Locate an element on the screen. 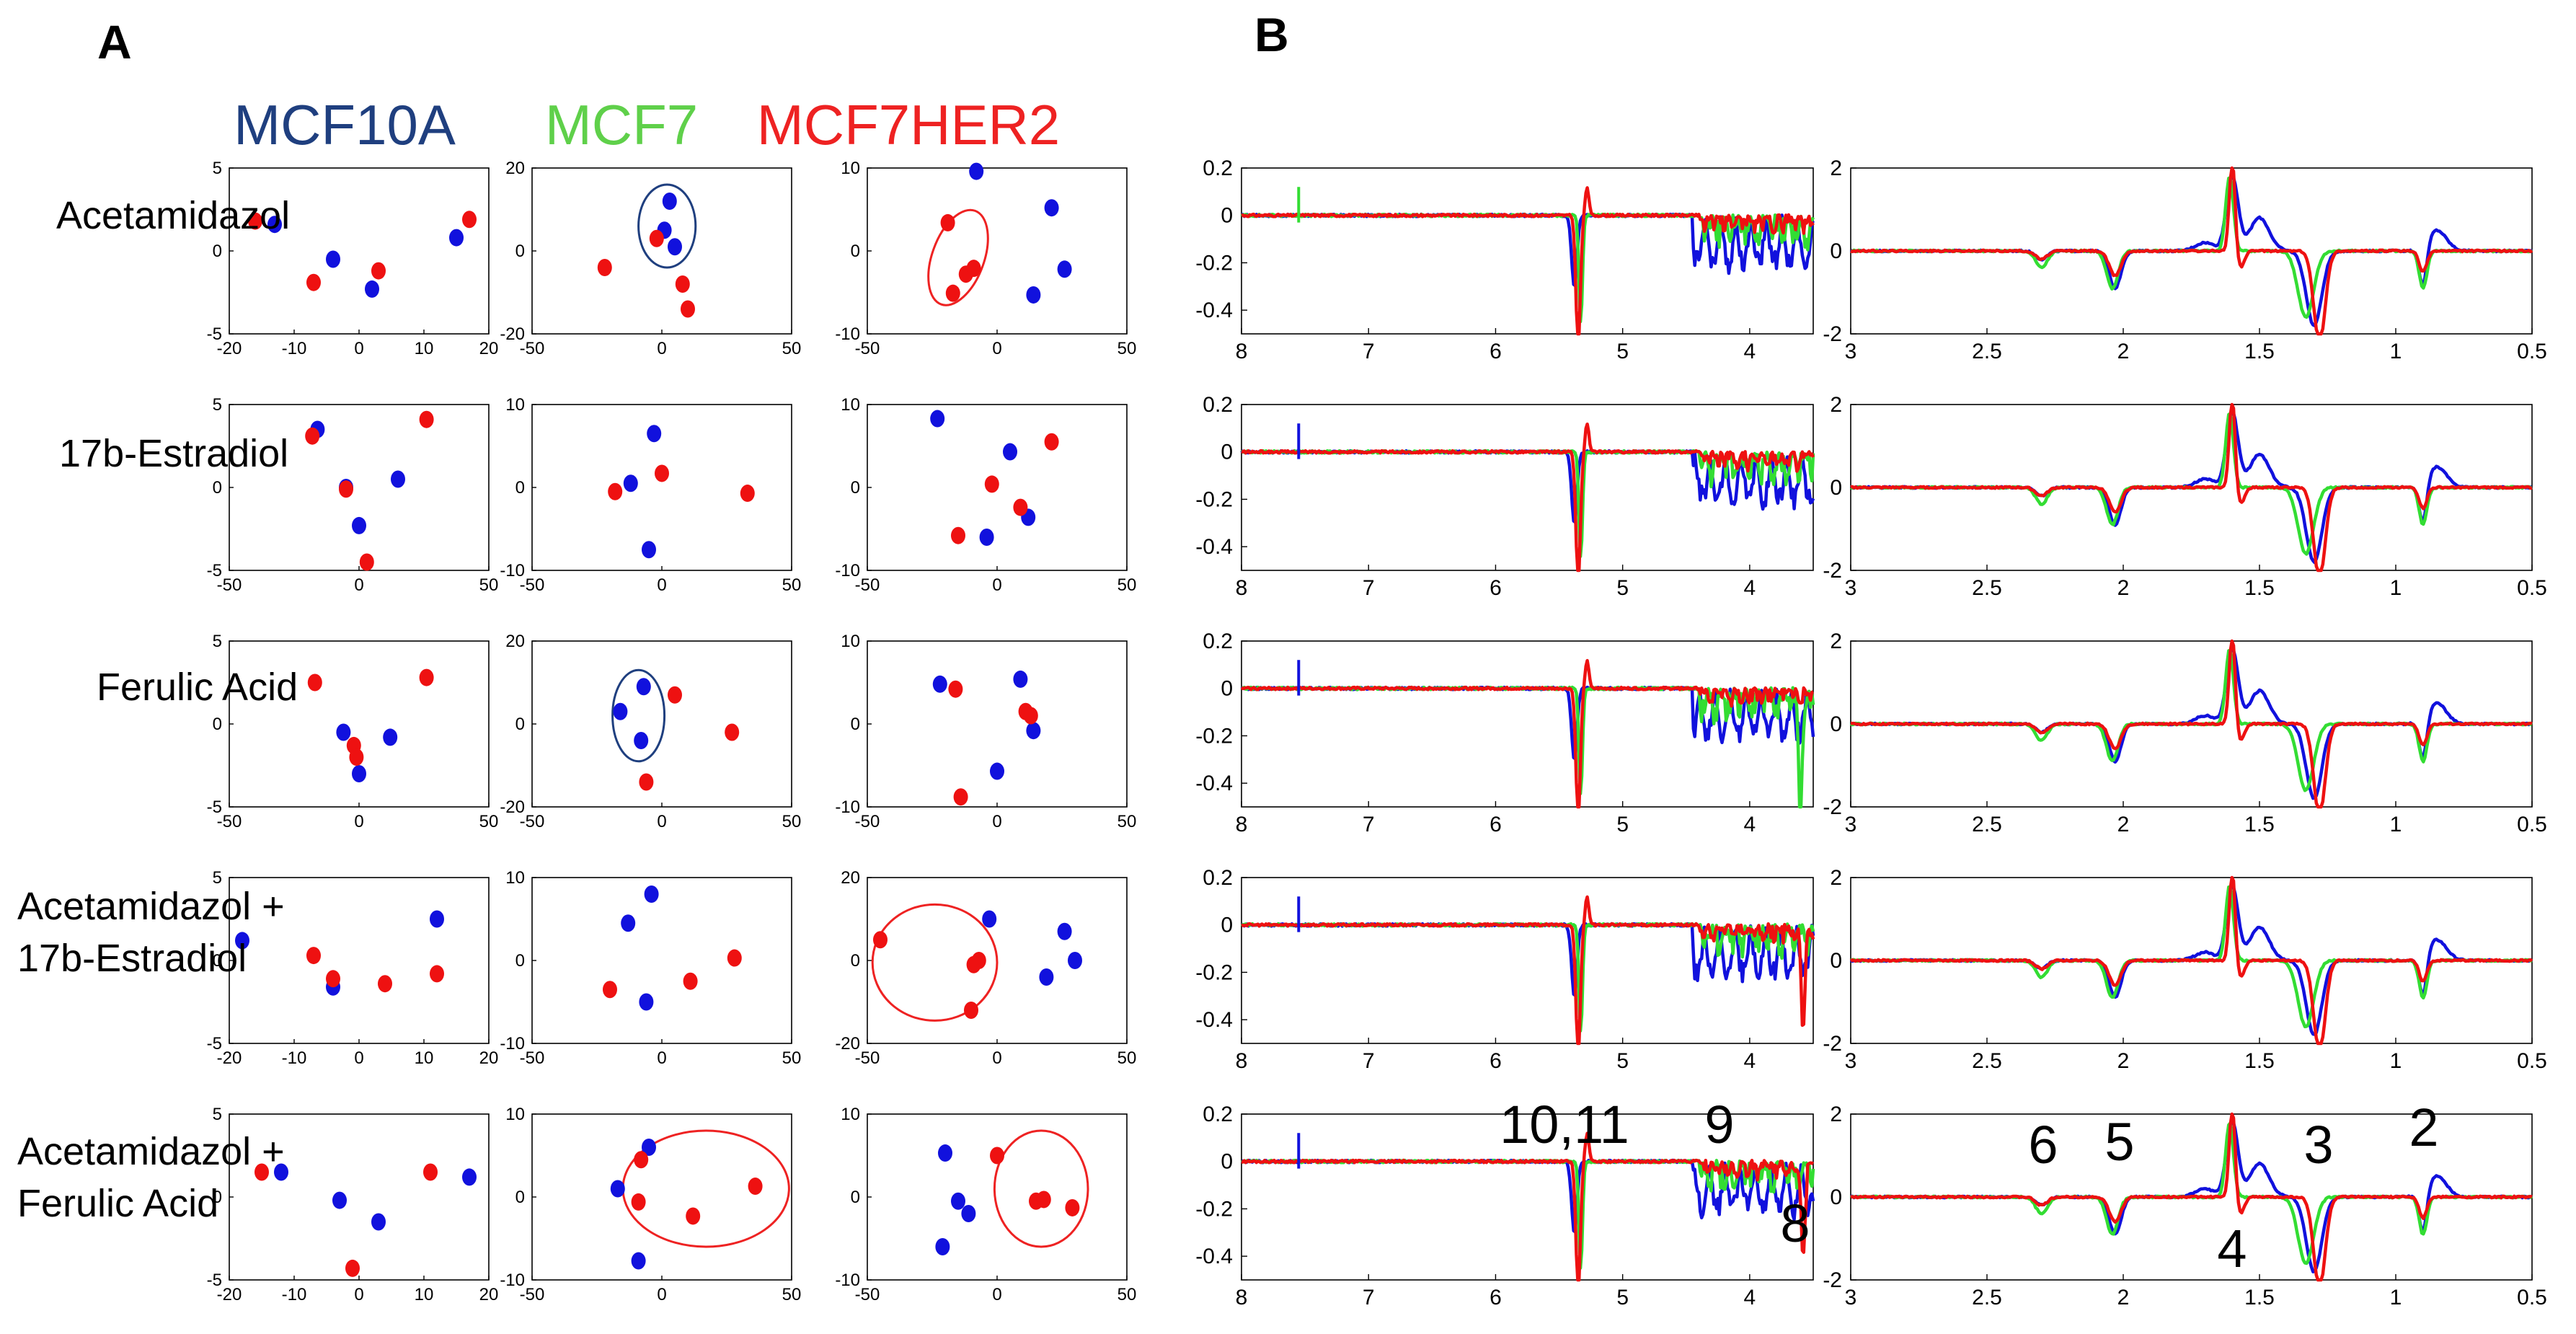 The width and height of the screenshot is (2576, 1334). y-tick-label: 0.2 is located at coordinates (1218, 168).